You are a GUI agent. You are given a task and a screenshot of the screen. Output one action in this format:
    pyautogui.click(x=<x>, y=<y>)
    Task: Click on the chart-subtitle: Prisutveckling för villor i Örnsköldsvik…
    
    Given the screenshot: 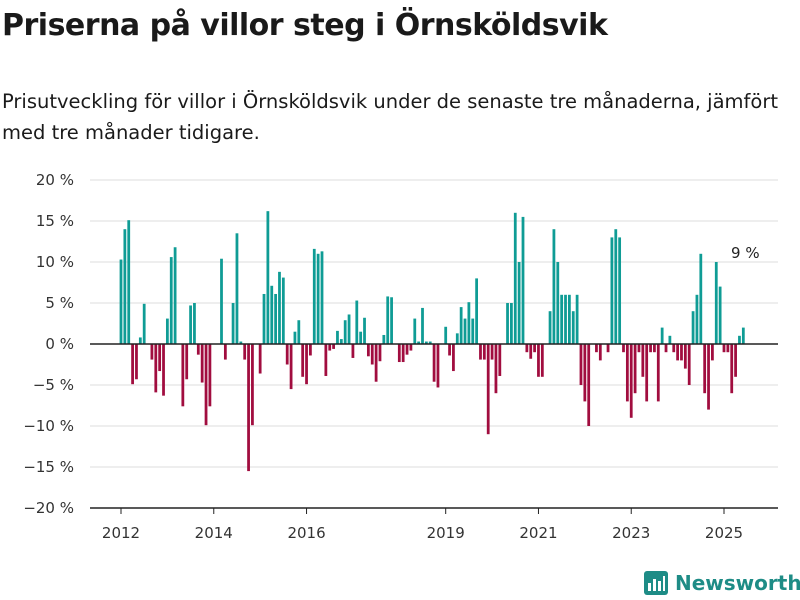 What is the action you would take?
    pyautogui.click(x=390, y=117)
    